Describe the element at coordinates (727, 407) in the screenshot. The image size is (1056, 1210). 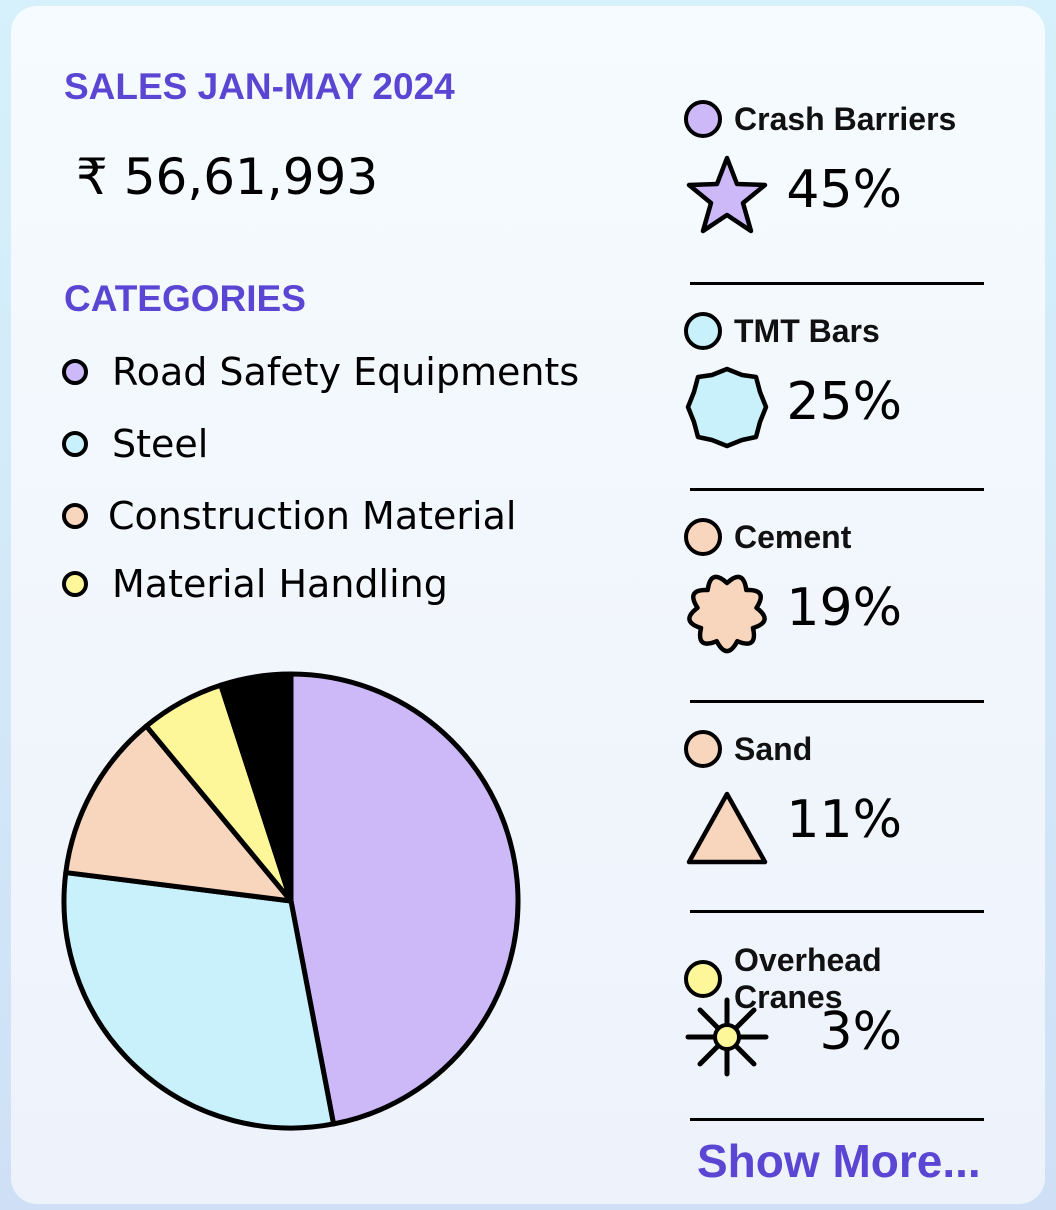
I see `octagon-badge-icon` at that location.